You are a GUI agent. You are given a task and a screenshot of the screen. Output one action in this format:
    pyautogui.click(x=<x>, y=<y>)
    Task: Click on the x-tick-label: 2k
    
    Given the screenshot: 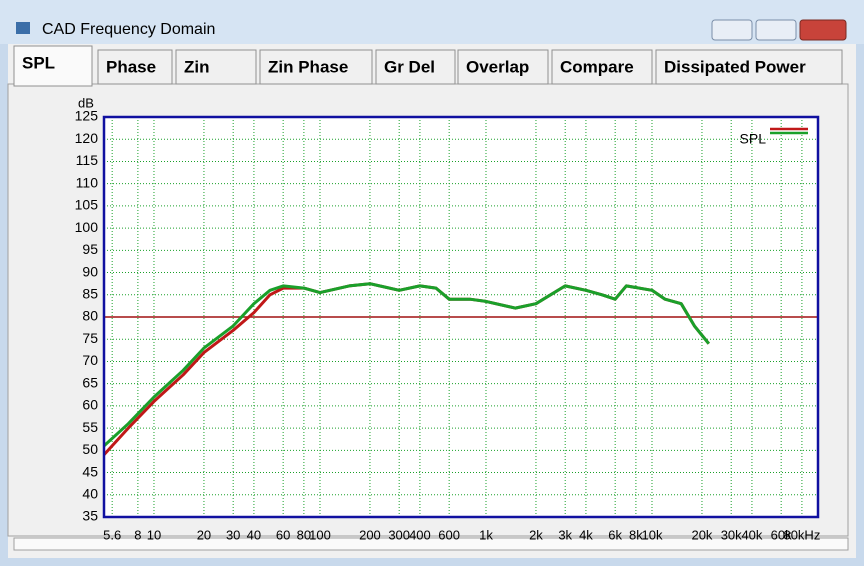 What is the action you would take?
    pyautogui.click(x=536, y=534)
    